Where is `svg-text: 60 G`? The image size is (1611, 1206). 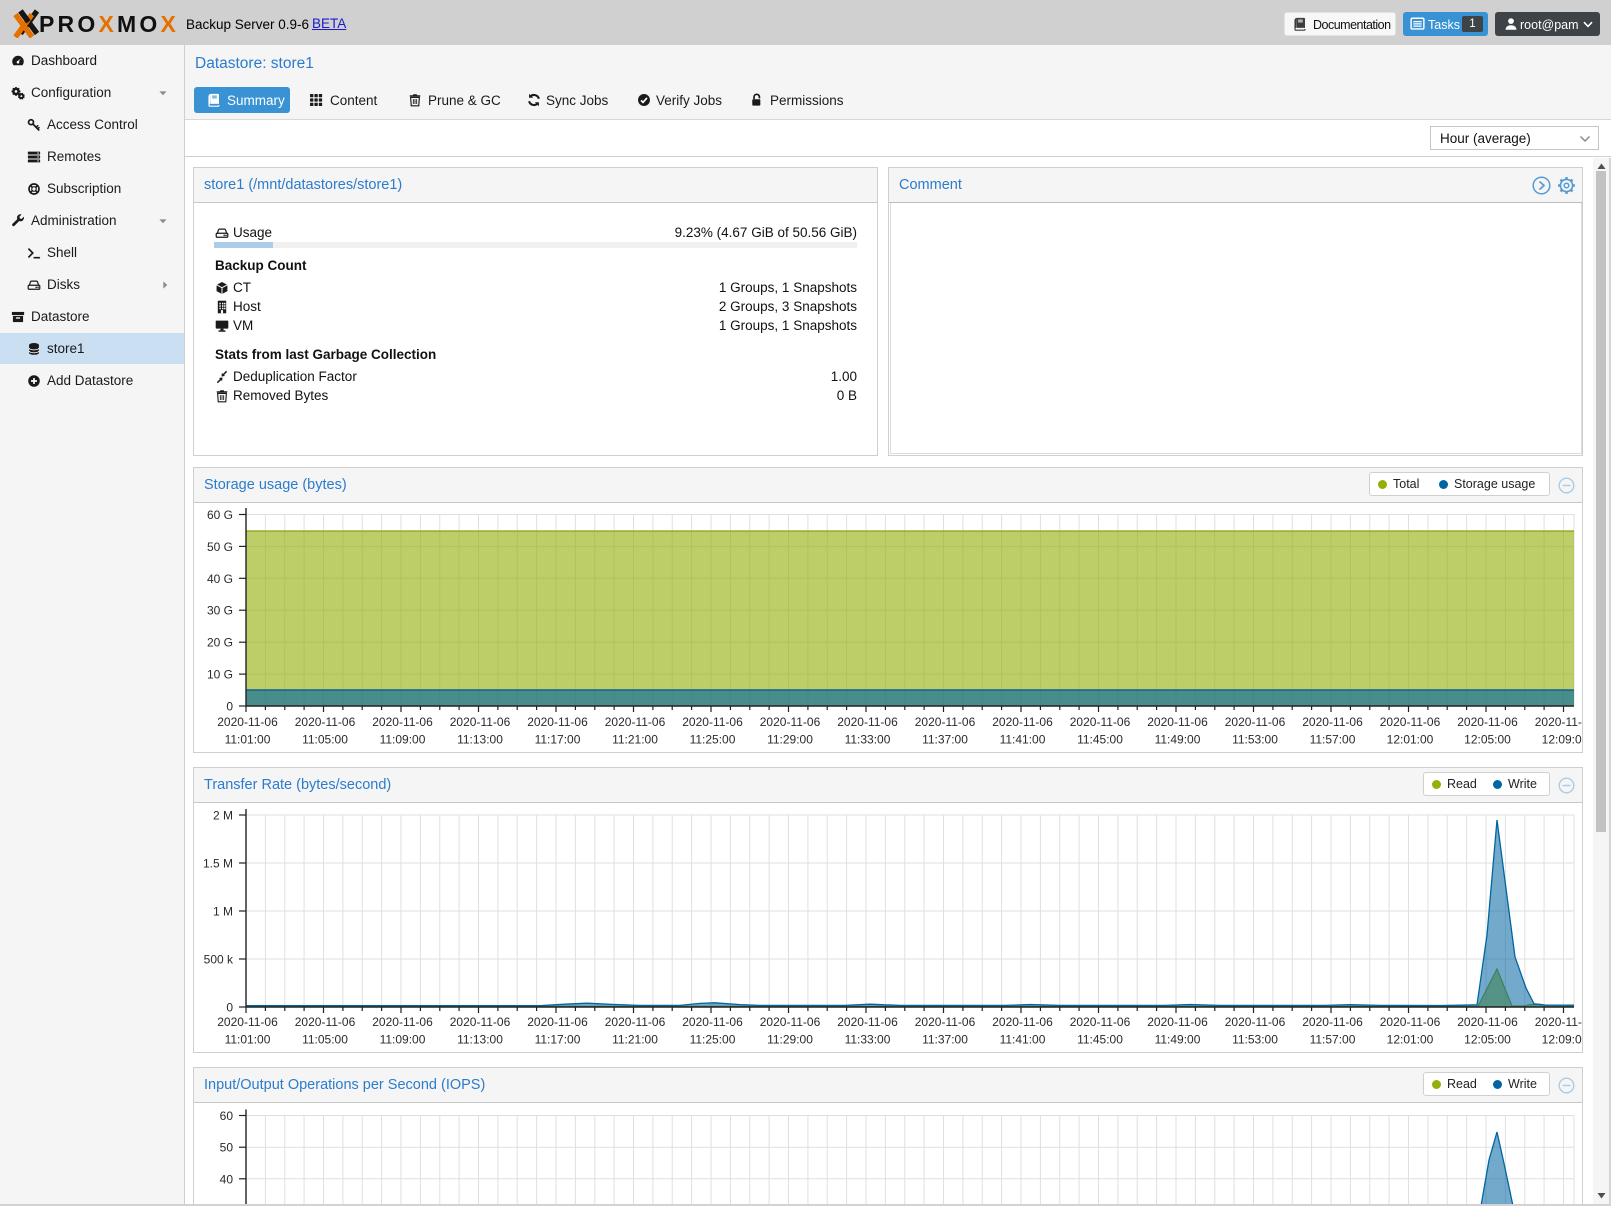 svg-text: 60 G is located at coordinates (220, 515).